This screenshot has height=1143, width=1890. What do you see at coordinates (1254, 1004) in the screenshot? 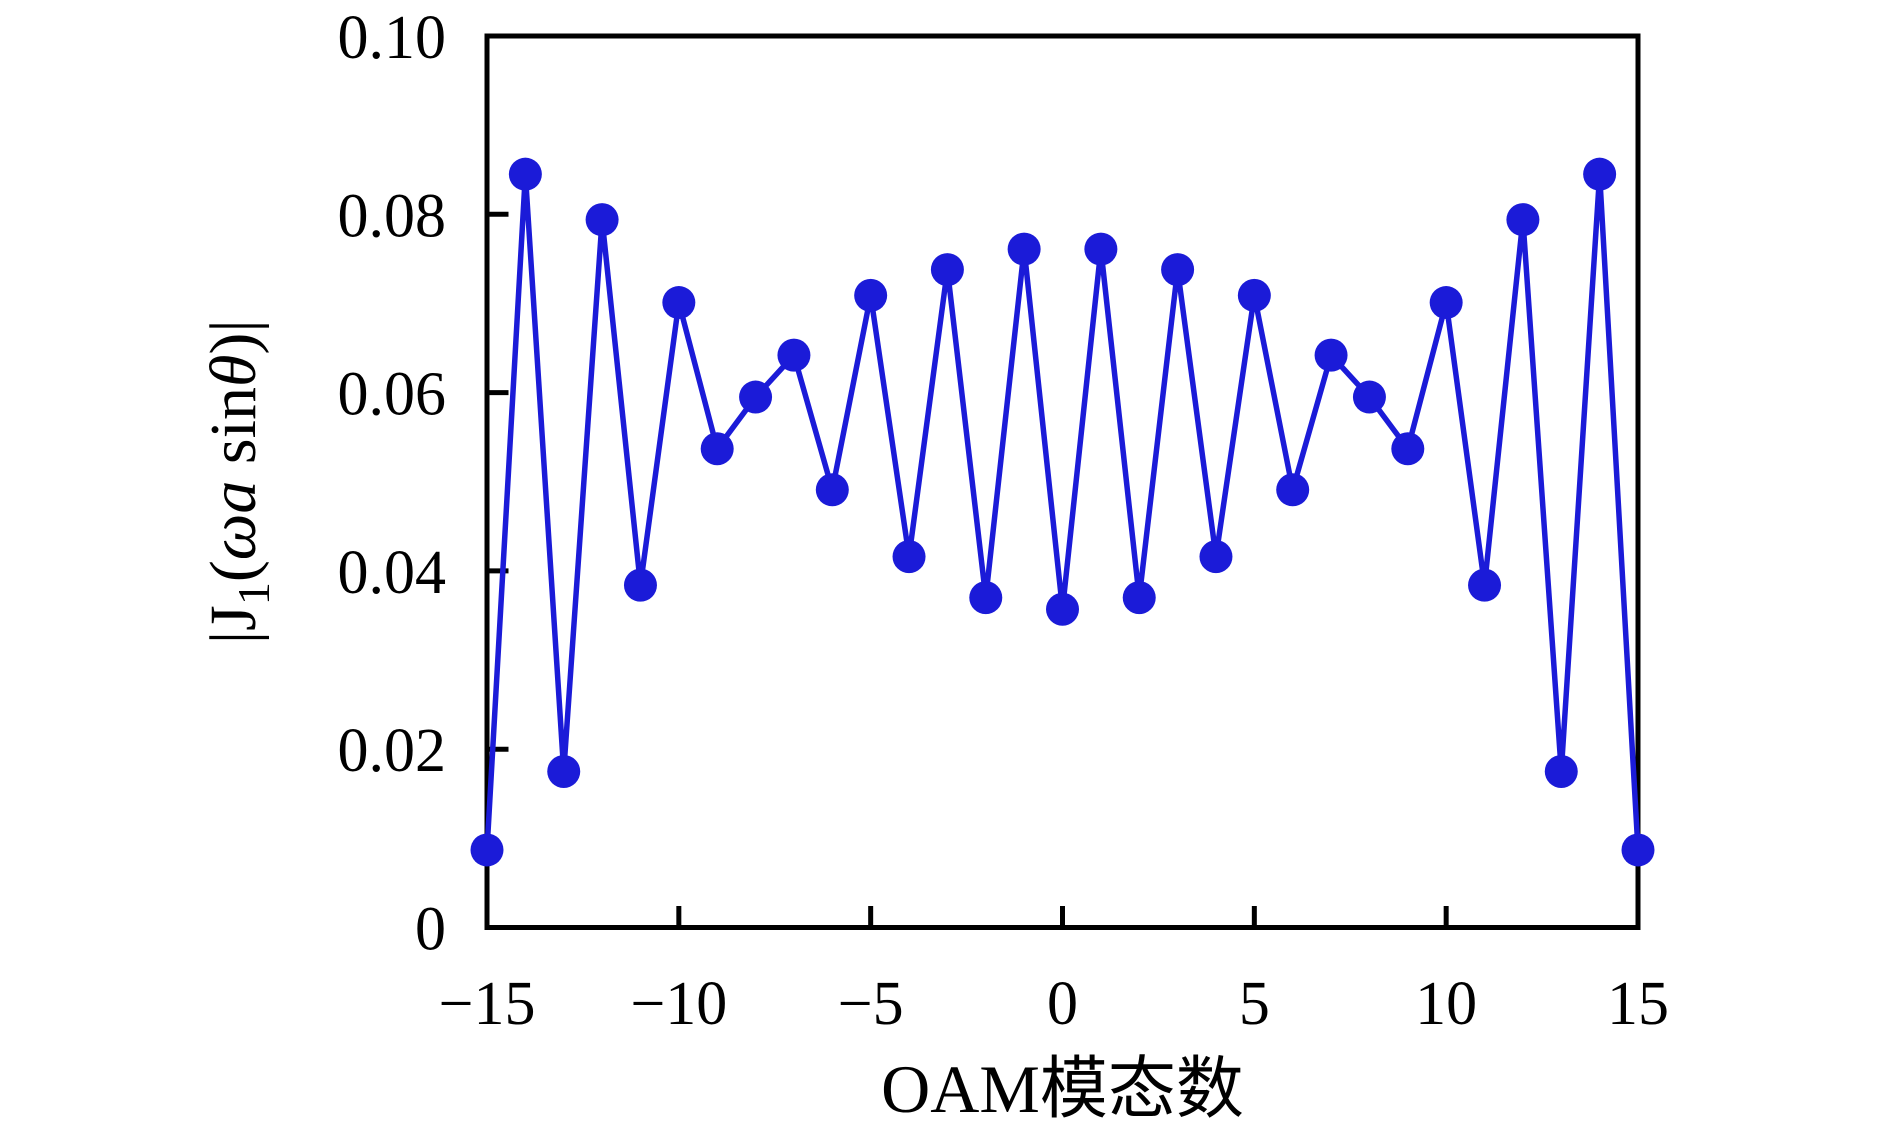
I see `x-tick-label: 5` at bounding box center [1254, 1004].